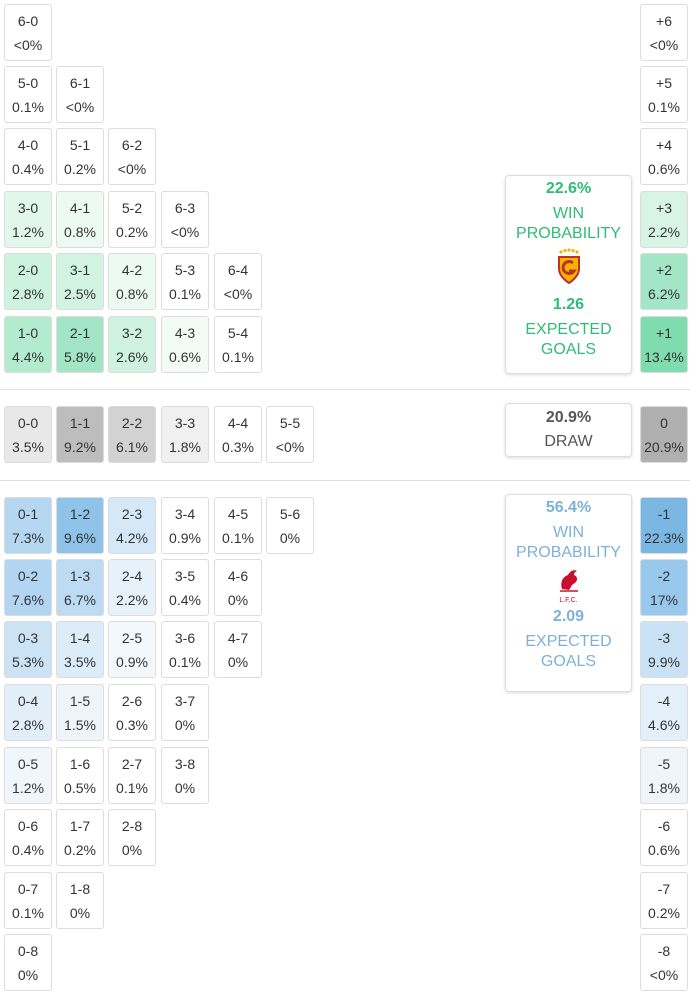 This screenshot has height=994, width=690. I want to click on score: 6-0, so click(28, 21).